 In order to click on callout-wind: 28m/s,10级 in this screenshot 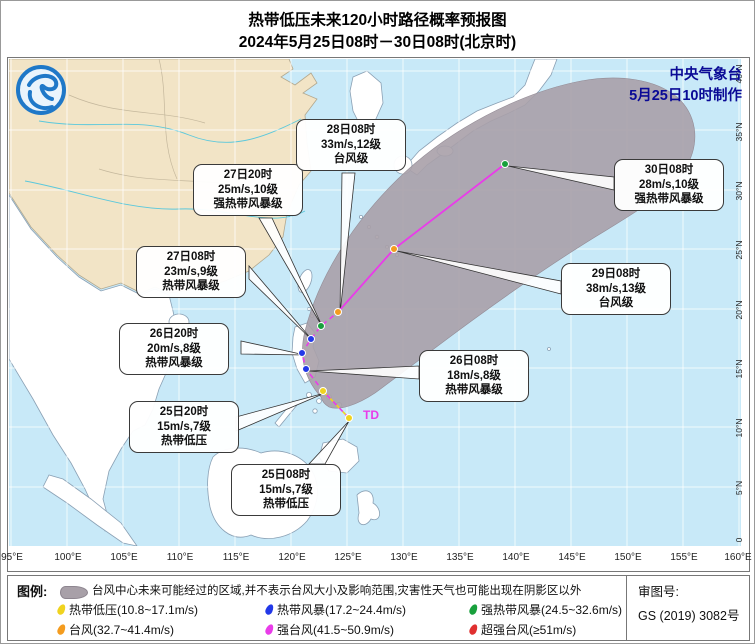, I will do `click(669, 184)`.